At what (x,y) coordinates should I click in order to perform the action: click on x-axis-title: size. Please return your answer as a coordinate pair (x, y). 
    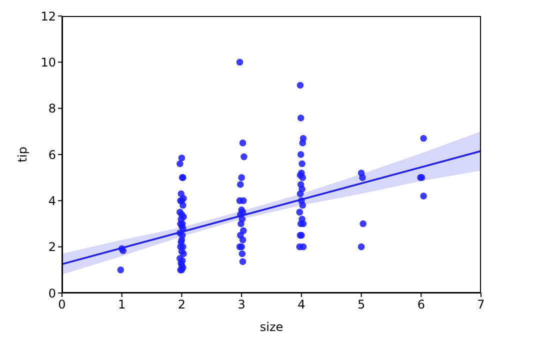
    Looking at the image, I should click on (272, 327).